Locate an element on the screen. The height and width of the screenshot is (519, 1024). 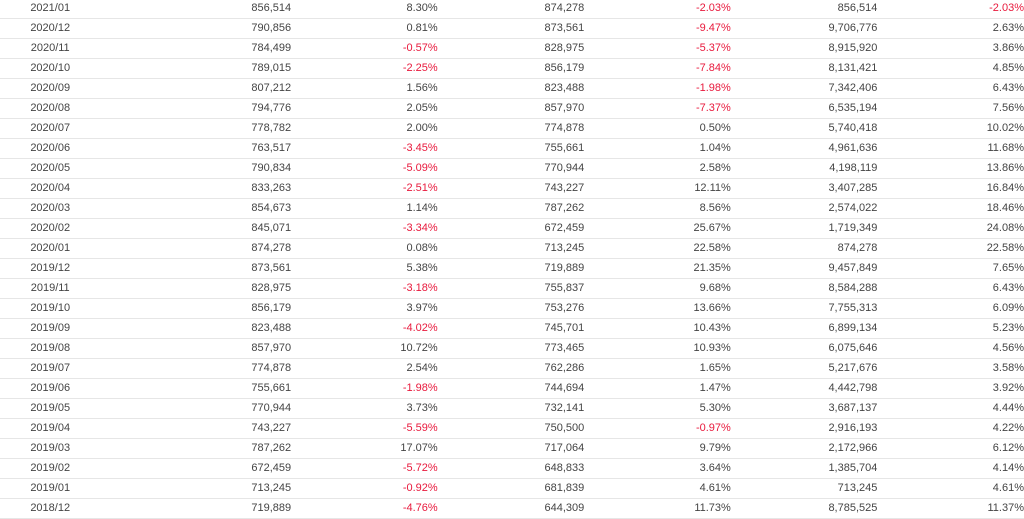
change-b-cell: 22.58% is located at coordinates (657, 248).